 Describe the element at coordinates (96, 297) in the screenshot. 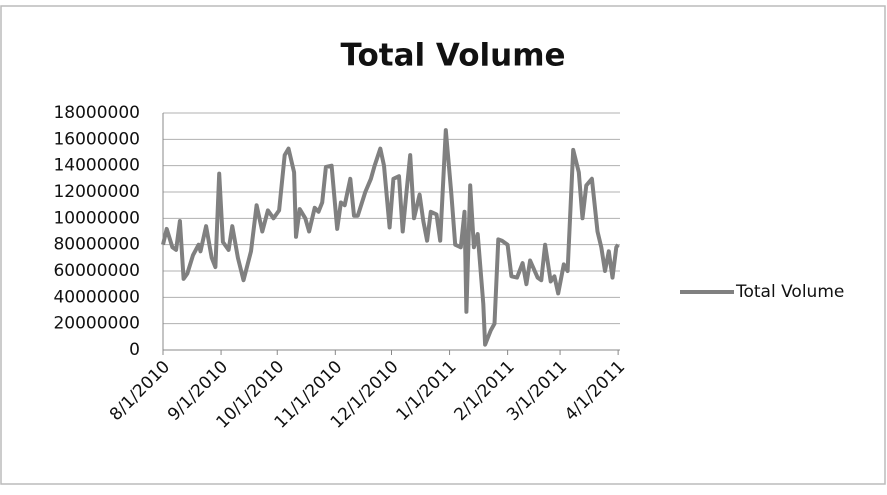

I see `y-tick-label: 40000000` at that location.